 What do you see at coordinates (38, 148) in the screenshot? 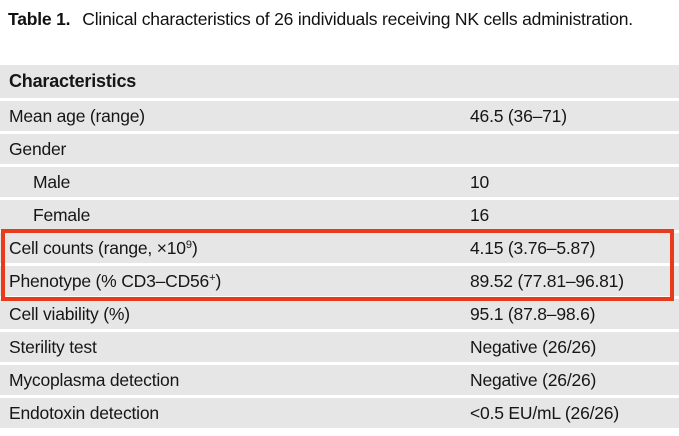
I see `row-label: Gender` at bounding box center [38, 148].